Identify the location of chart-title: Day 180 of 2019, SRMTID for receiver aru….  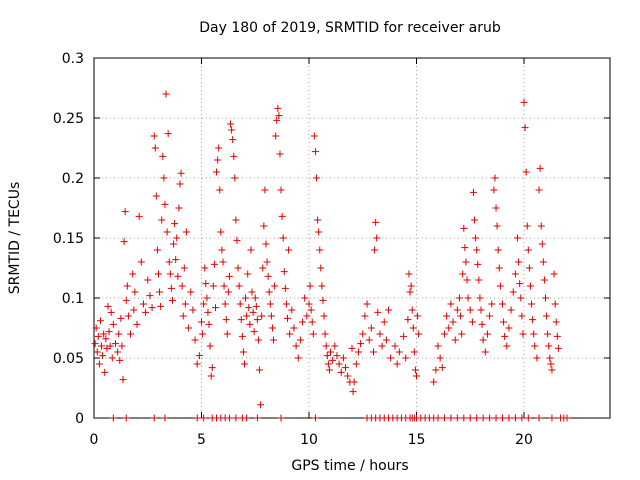
(350, 28).